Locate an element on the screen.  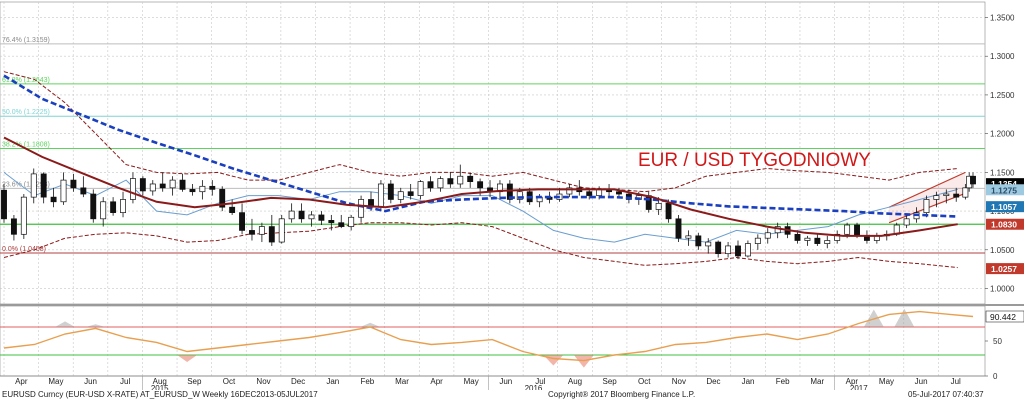
price-tag-label: 1.1354 is located at coordinates (1004, 184).